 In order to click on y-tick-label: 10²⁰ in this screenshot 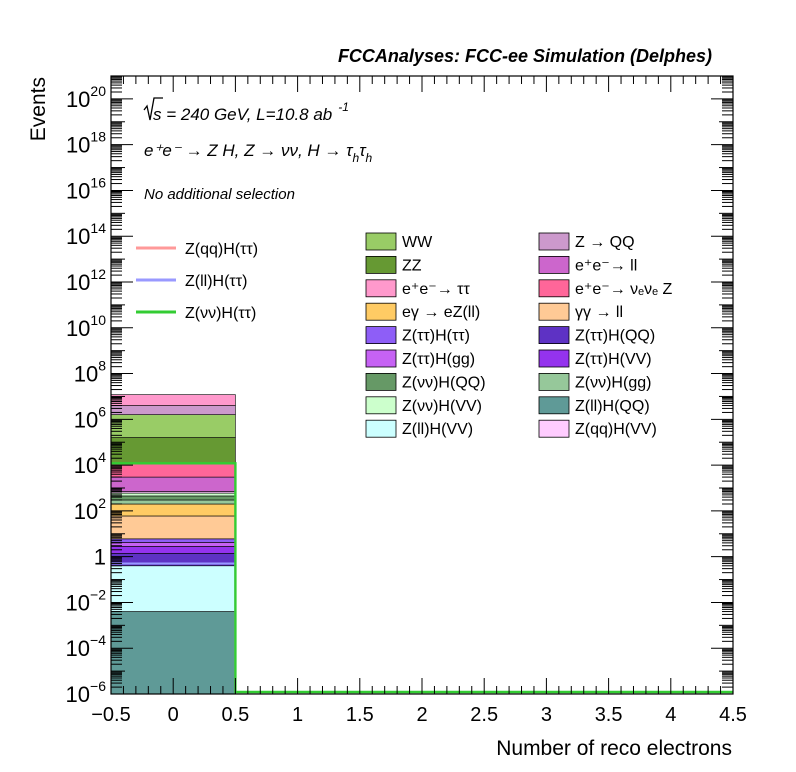, I will do `click(86, 97)`.